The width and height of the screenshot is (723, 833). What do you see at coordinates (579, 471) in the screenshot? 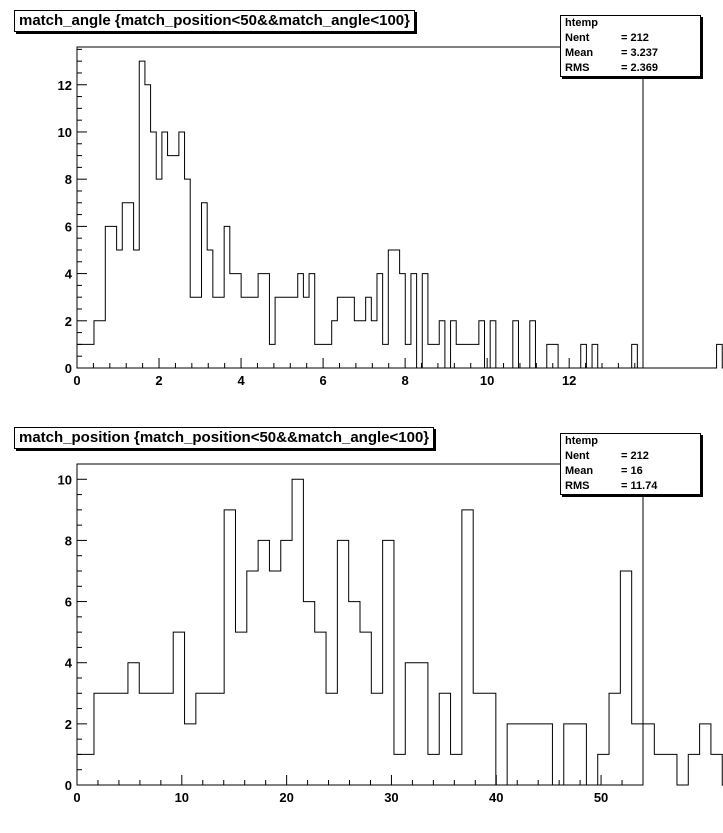
I see `stats-mean-label: Mean` at bounding box center [579, 471].